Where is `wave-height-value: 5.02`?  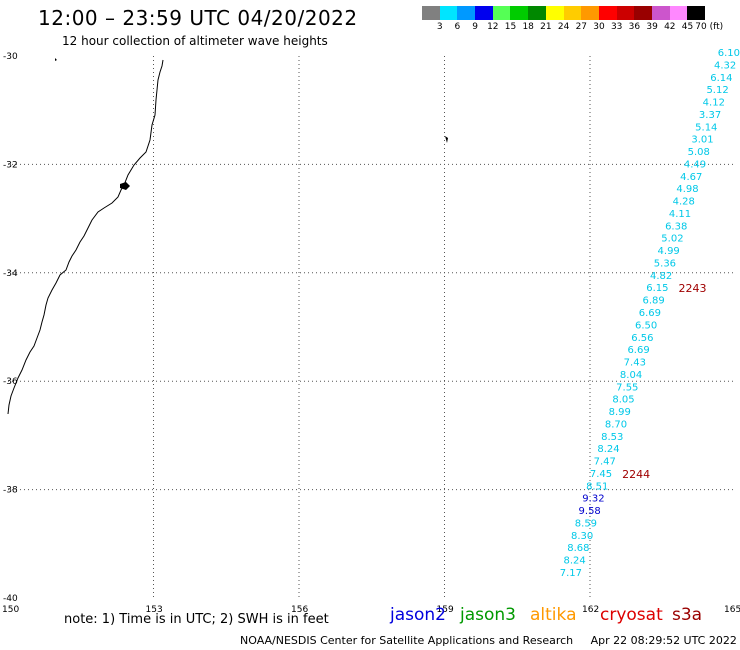
wave-height-value: 5.02 is located at coordinates (672, 239).